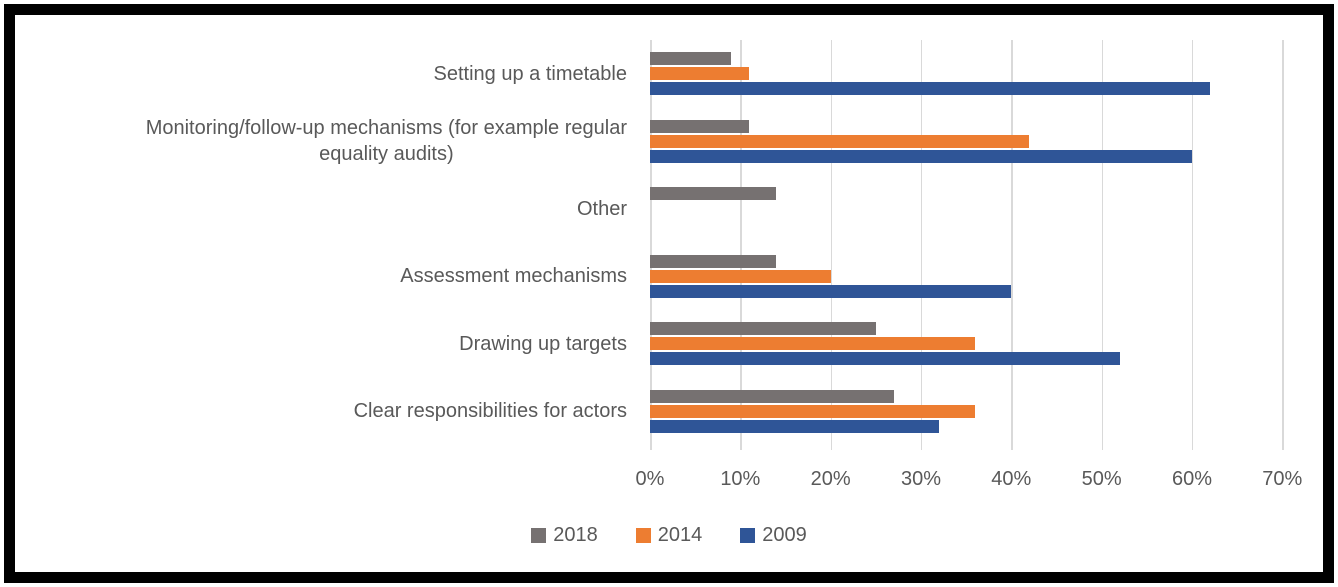 The image size is (1338, 587). Describe the element at coordinates (651, 245) in the screenshot. I see `grid-line-0pct` at that location.